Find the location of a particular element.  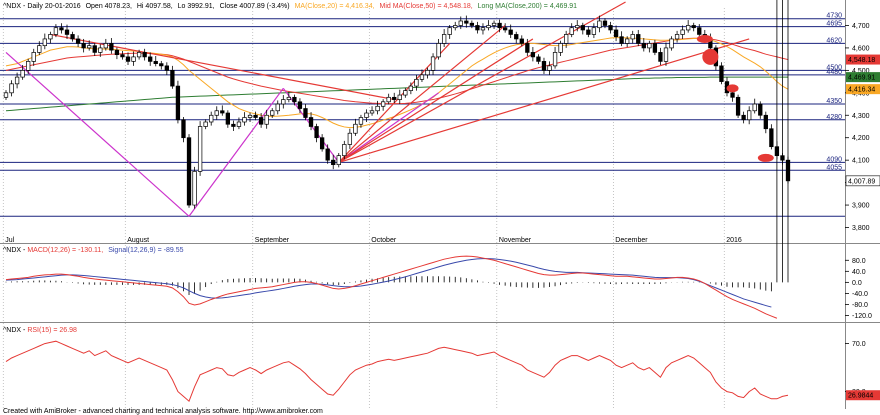

level-label: 4500 is located at coordinates (834, 67).